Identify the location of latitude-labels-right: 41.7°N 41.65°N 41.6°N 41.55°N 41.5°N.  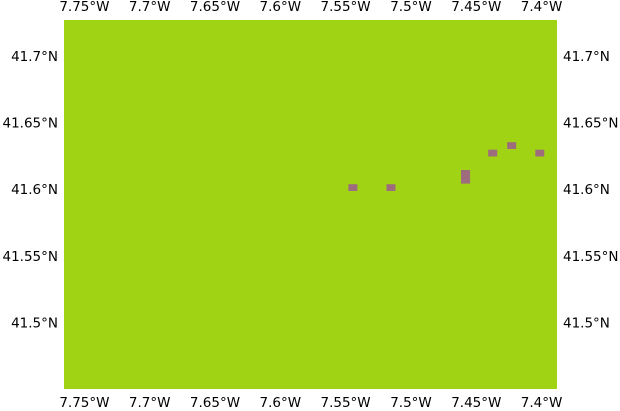
(591, 190).